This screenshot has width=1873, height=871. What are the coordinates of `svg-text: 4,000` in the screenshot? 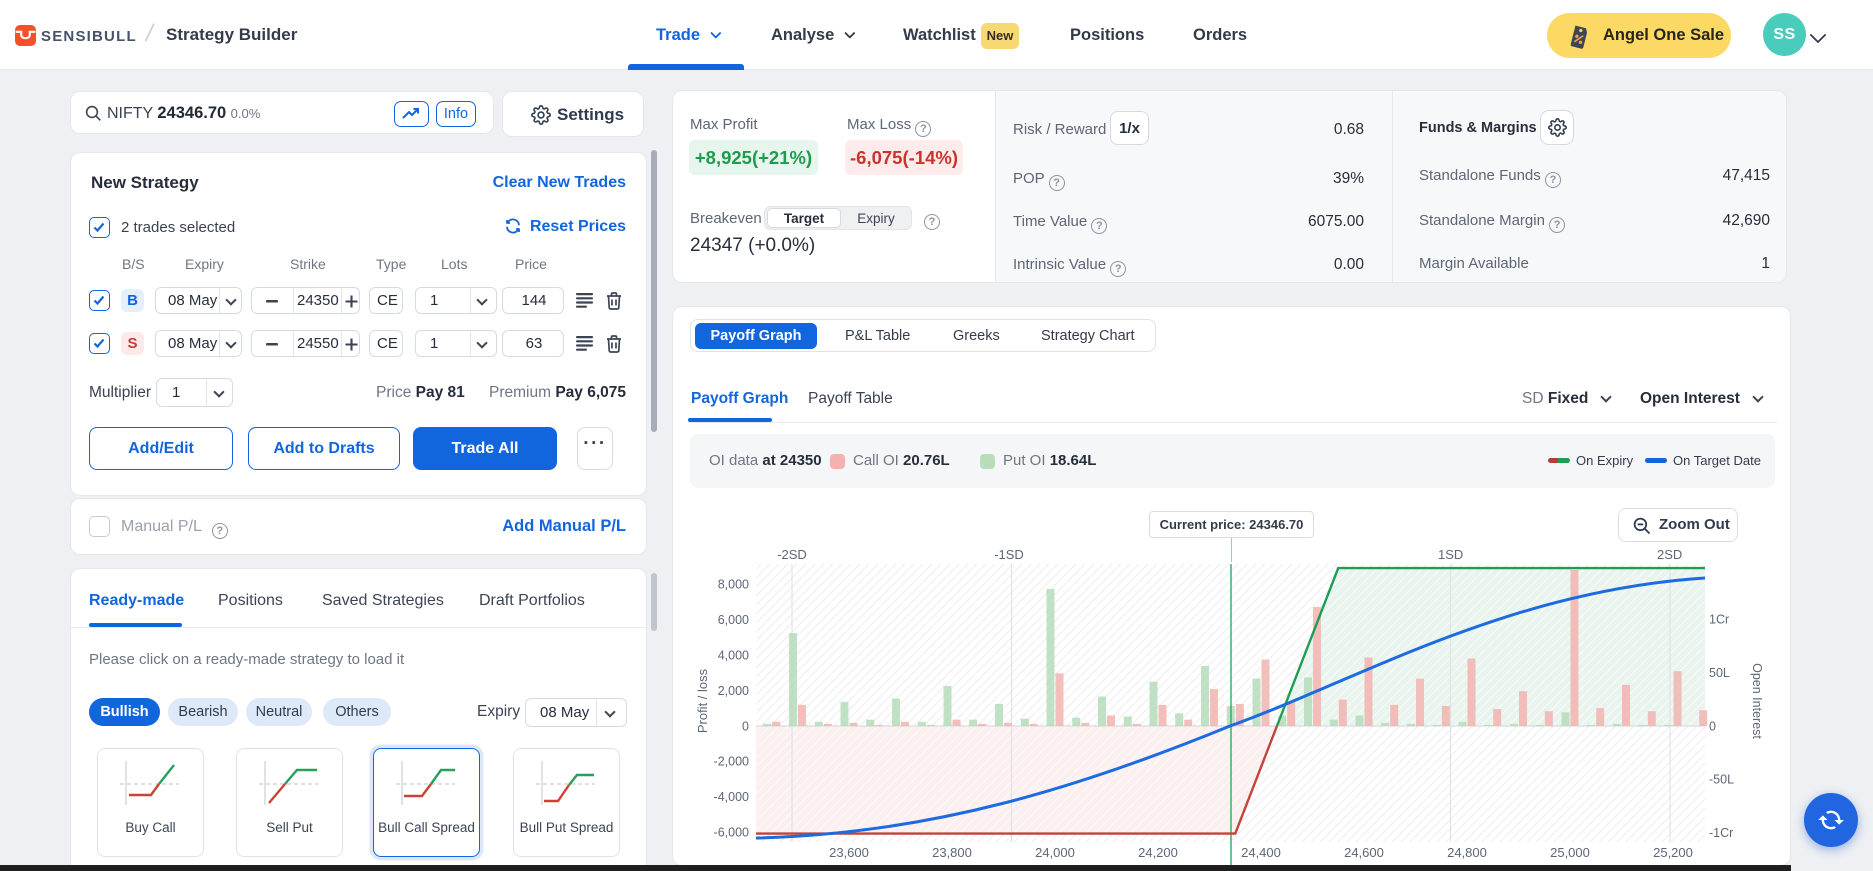 It's located at (733, 656).